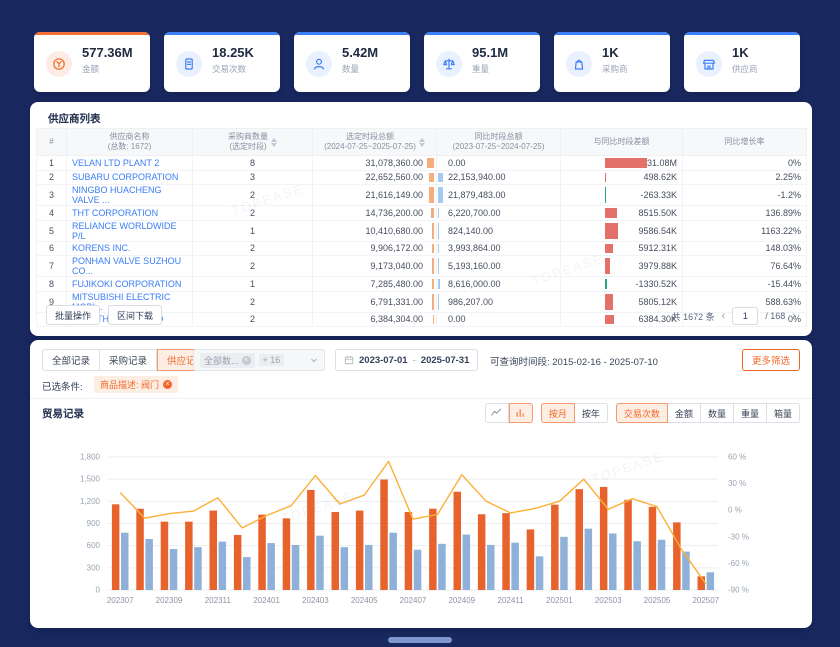 This screenshot has width=840, height=647. Describe the element at coordinates (557, 413) in the screenshot. I see `period-button-按月: 按月` at that location.